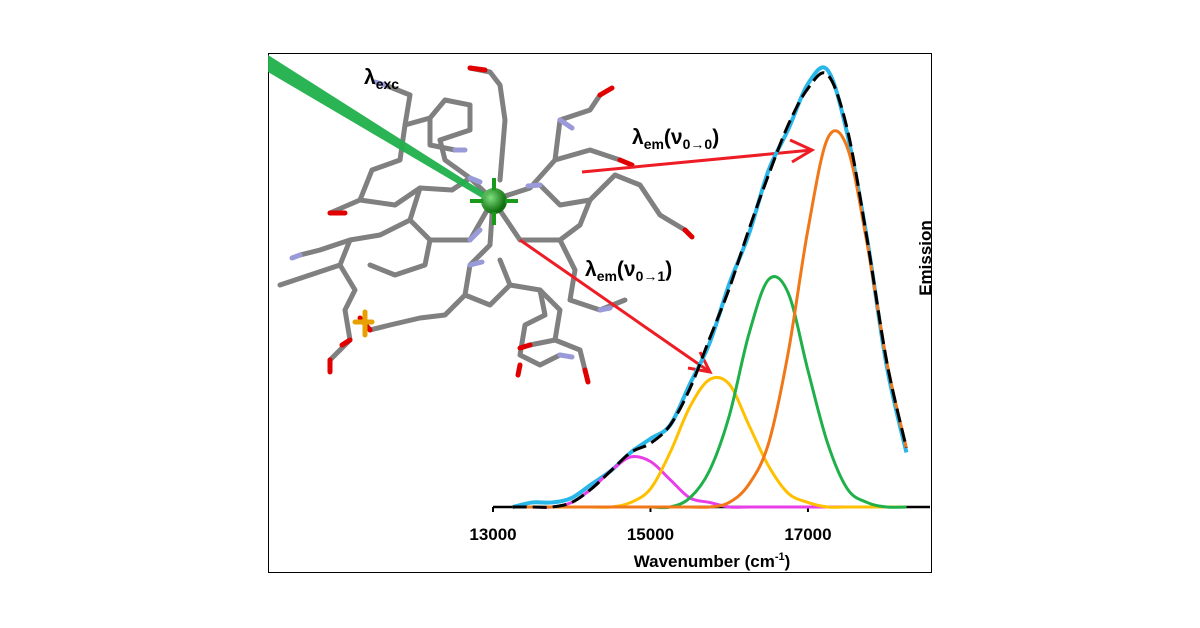 This screenshot has width=1200, height=628. I want to click on annotation: λexc, so click(381, 79).